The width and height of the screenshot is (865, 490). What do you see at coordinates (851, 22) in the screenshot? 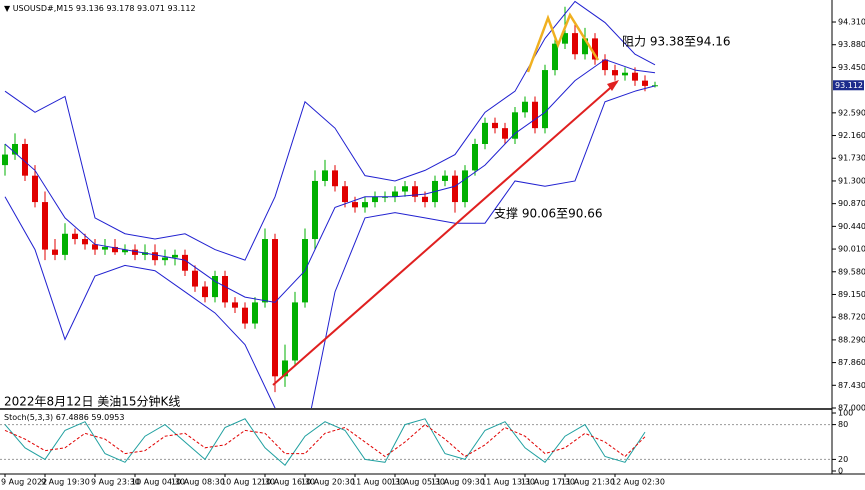
I see `y-tick-label: 94.310` at bounding box center [851, 22].